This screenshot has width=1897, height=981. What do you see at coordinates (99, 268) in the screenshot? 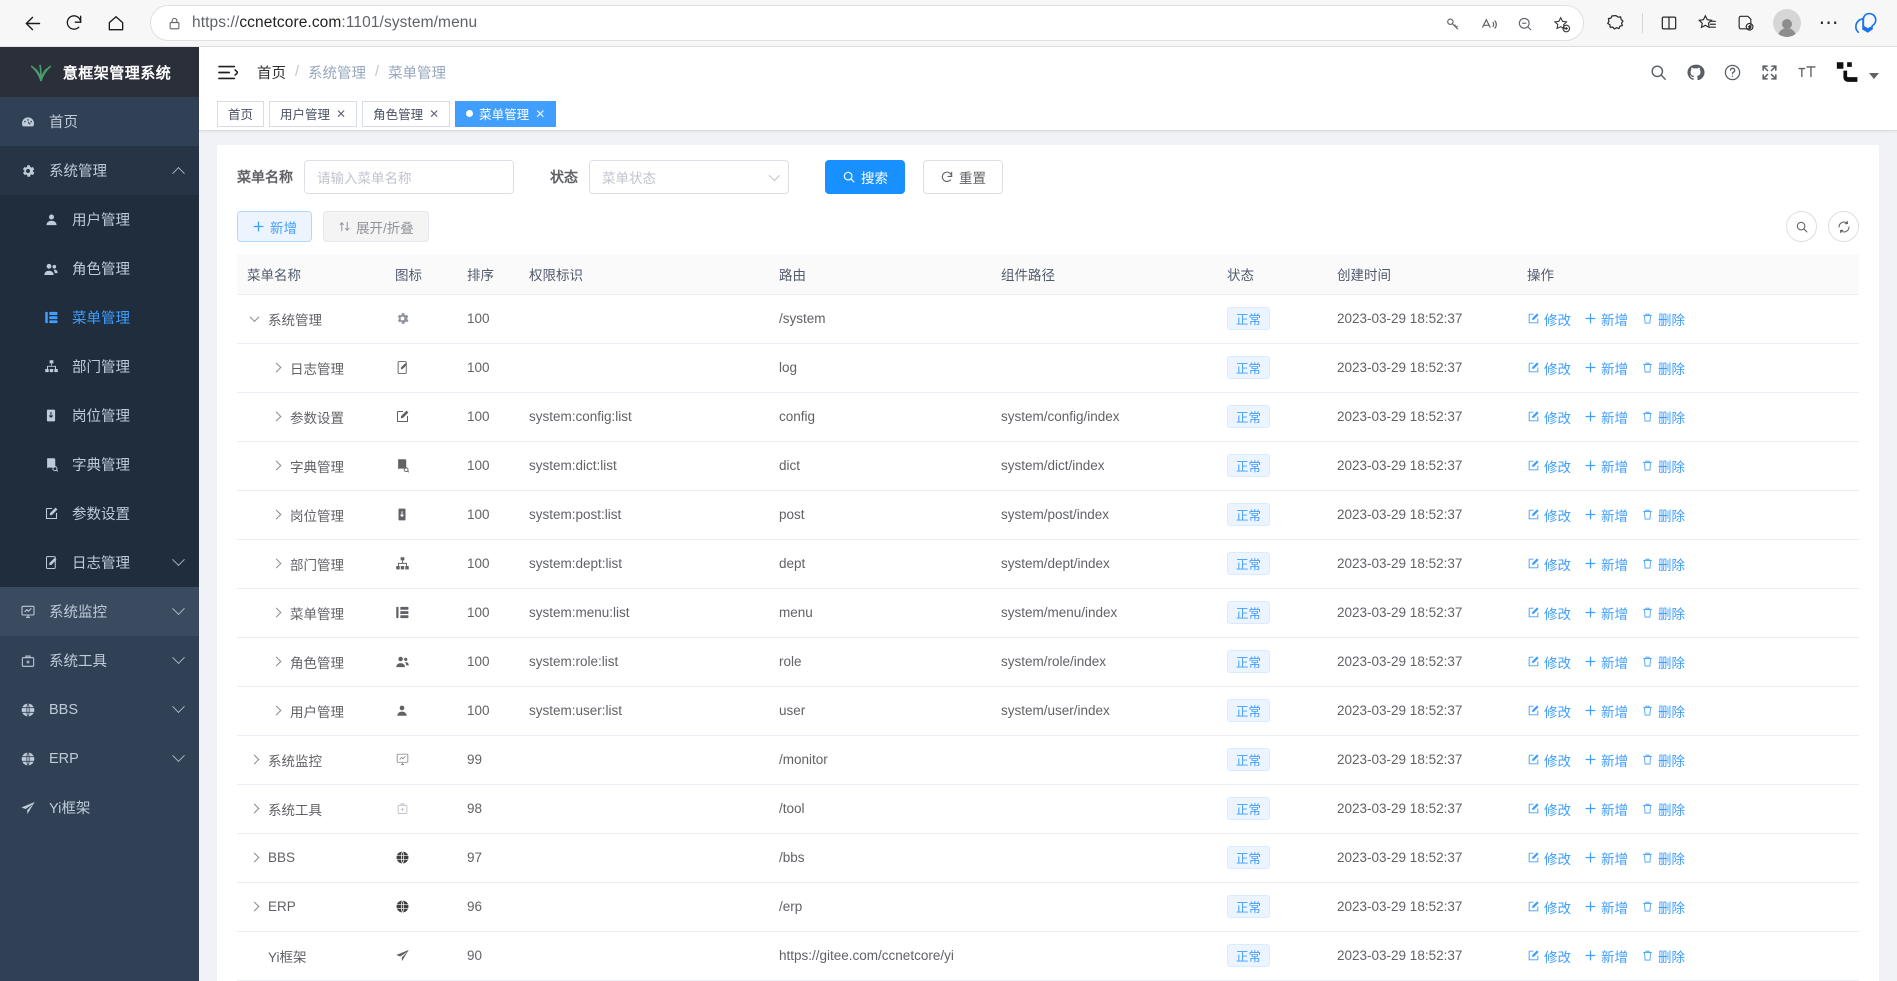
I see `sidebar-item-role-mgmt: 角色管理` at bounding box center [99, 268].